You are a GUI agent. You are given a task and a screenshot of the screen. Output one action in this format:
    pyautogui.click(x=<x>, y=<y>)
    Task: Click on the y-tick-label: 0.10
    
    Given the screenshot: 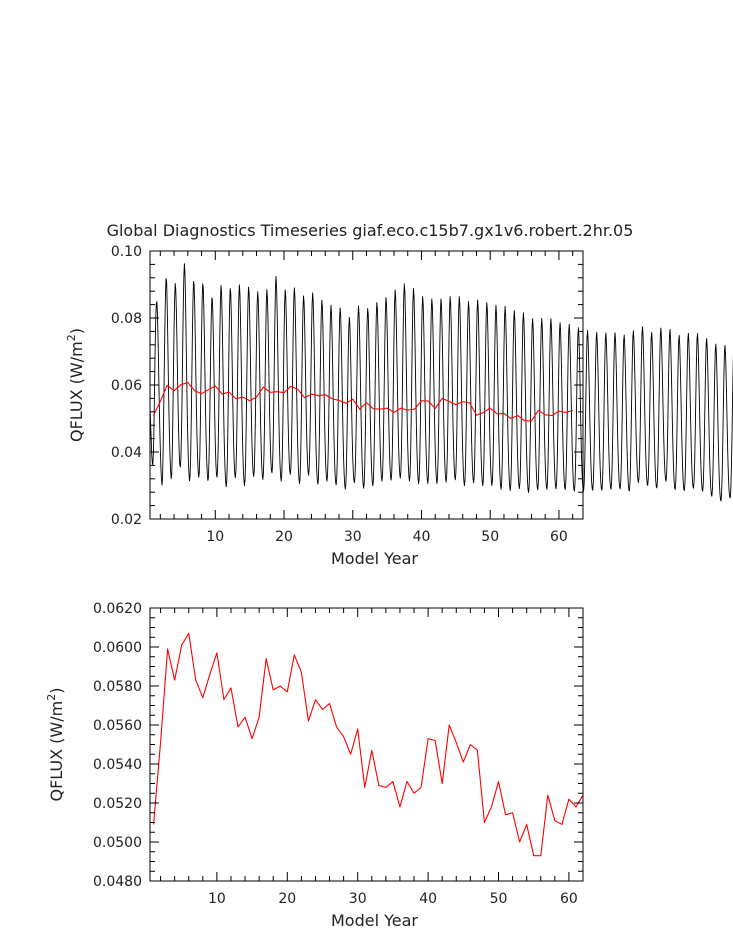 What is the action you would take?
    pyautogui.click(x=126, y=252)
    